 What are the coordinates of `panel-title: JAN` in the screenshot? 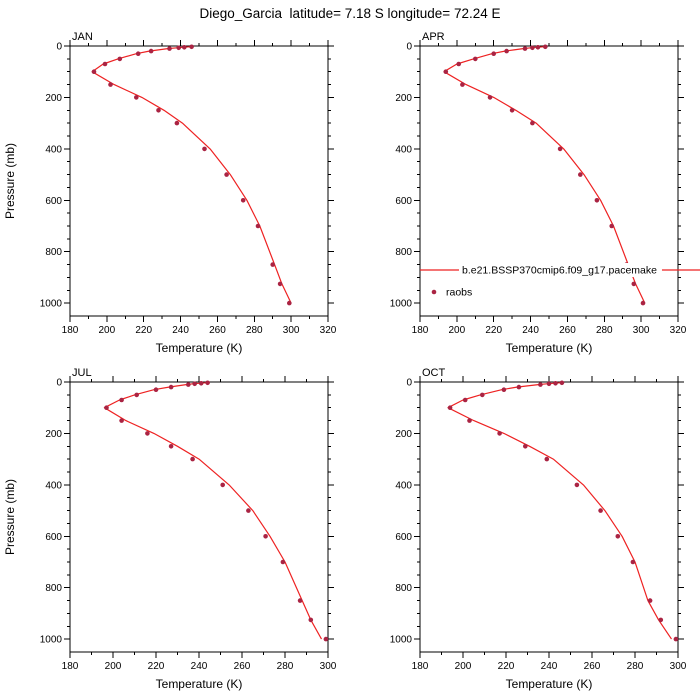 It's located at (82, 37).